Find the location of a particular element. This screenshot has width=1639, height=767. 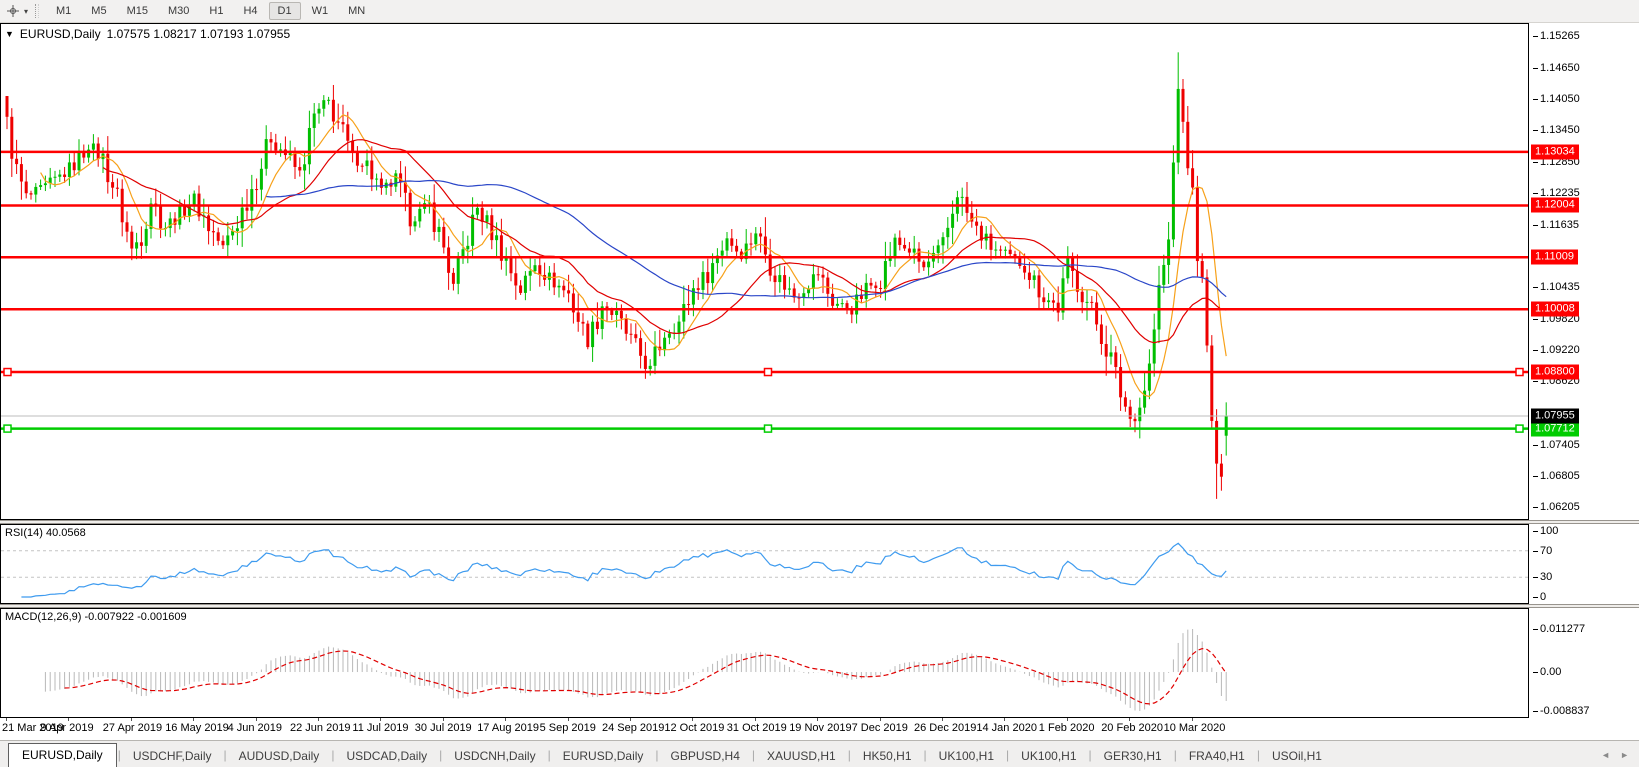

date-label: 16 May 2019 is located at coordinates (197, 728).